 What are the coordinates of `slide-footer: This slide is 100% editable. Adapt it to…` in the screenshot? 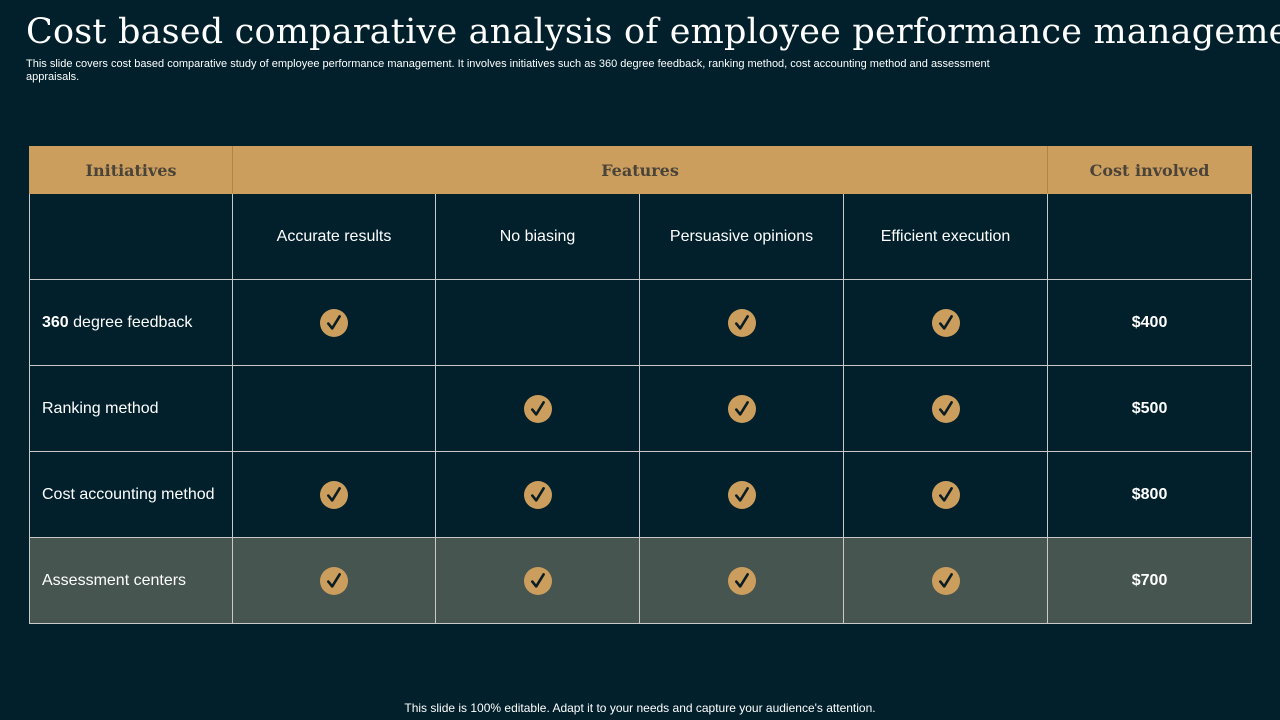 It's located at (640, 708).